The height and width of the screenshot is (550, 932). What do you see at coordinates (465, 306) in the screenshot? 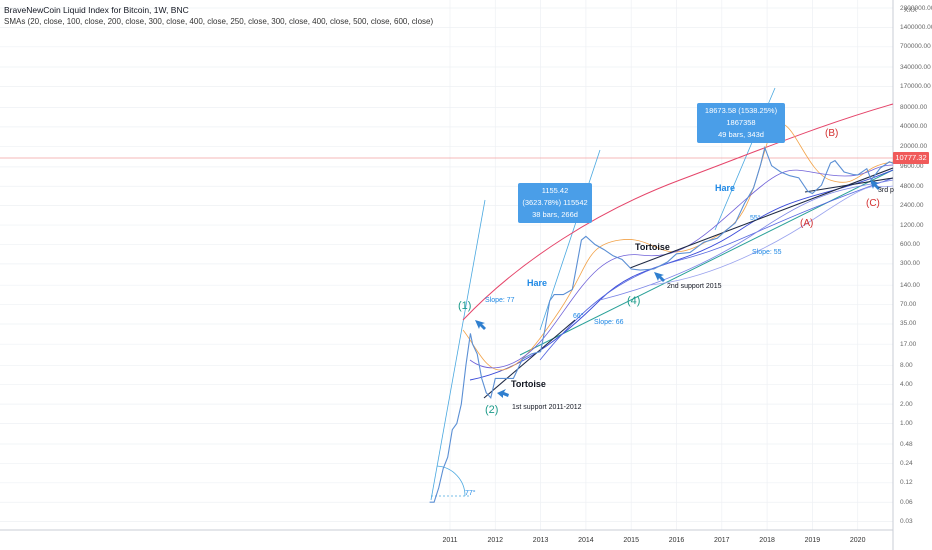
I see `wave-label-1: (1)` at bounding box center [465, 306].